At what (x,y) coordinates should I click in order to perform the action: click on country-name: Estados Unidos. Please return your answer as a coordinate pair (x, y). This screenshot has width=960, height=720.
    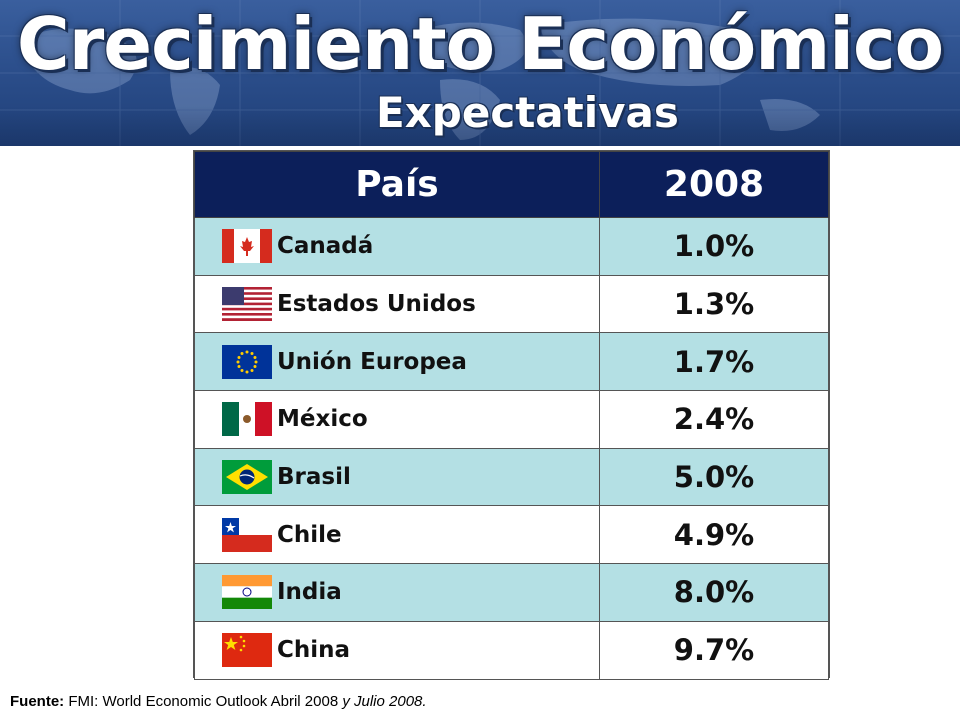
    Looking at the image, I should click on (376, 304).